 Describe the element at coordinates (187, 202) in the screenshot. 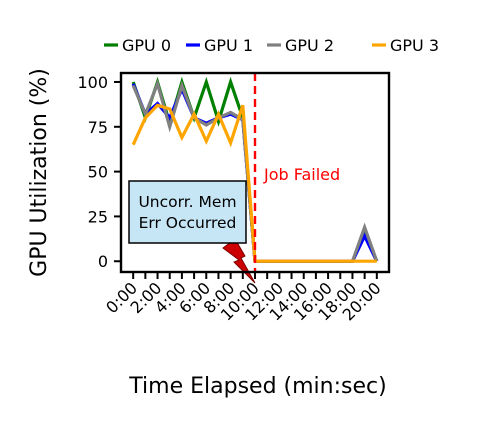

I see `annotation-text-line: Uncorr. Mem` at that location.